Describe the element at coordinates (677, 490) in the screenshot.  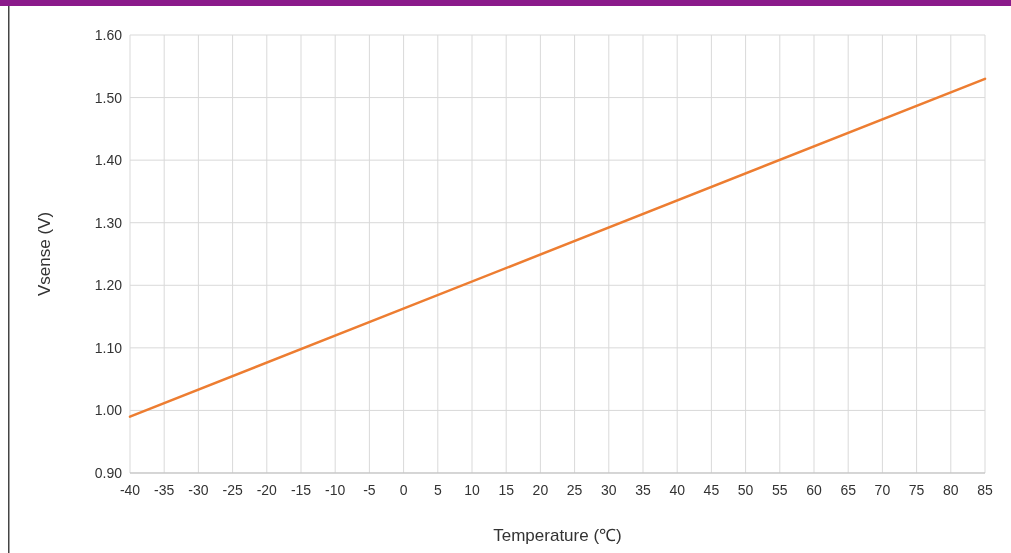
I see `x-tick-label: 40` at that location.